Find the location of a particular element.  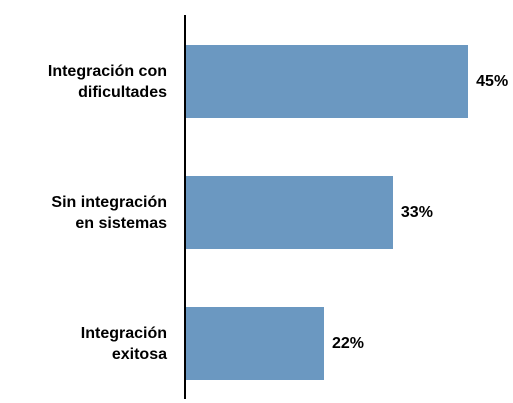

value-label: 22% is located at coordinates (347, 343).